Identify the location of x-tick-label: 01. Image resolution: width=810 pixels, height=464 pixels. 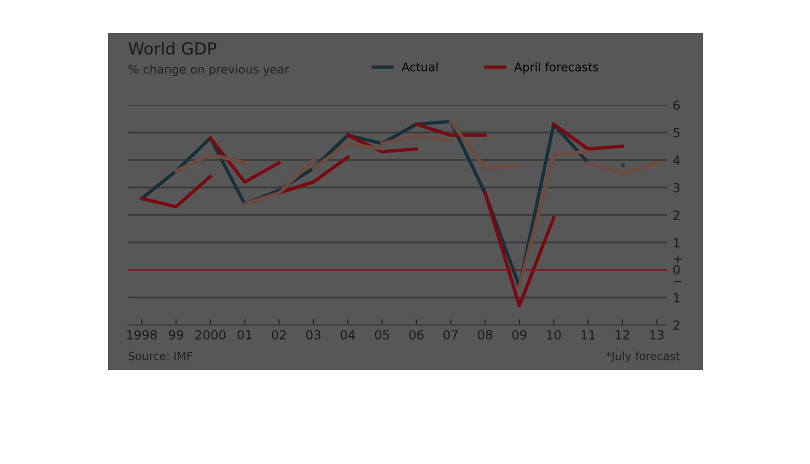
(245, 335).